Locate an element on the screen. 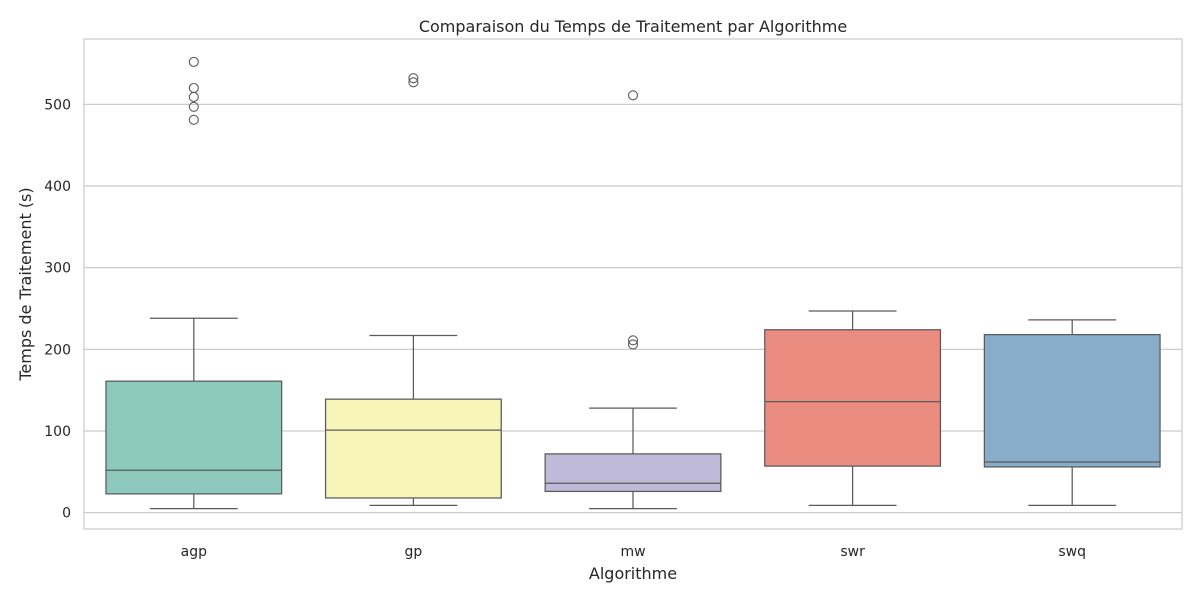  y-tick-label: 500 is located at coordinates (57, 105).